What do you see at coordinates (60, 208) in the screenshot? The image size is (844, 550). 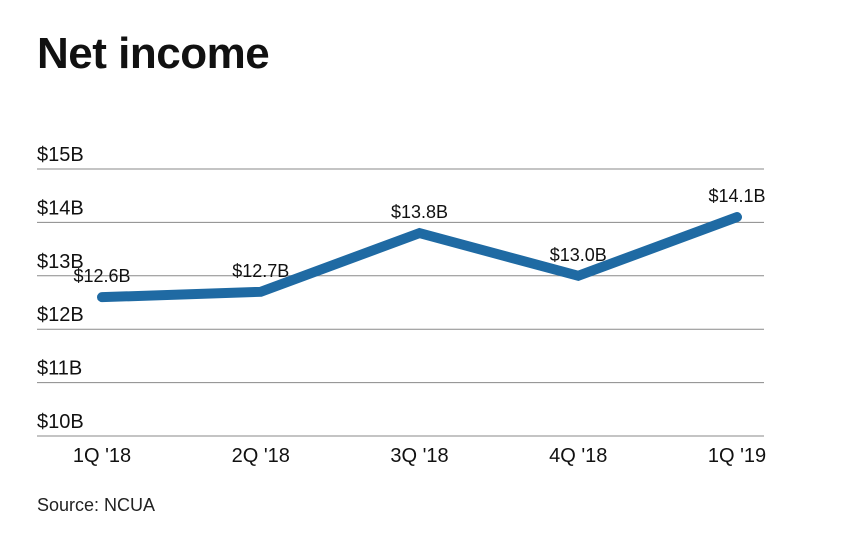 I see `y-tick-label: $14B` at bounding box center [60, 208].